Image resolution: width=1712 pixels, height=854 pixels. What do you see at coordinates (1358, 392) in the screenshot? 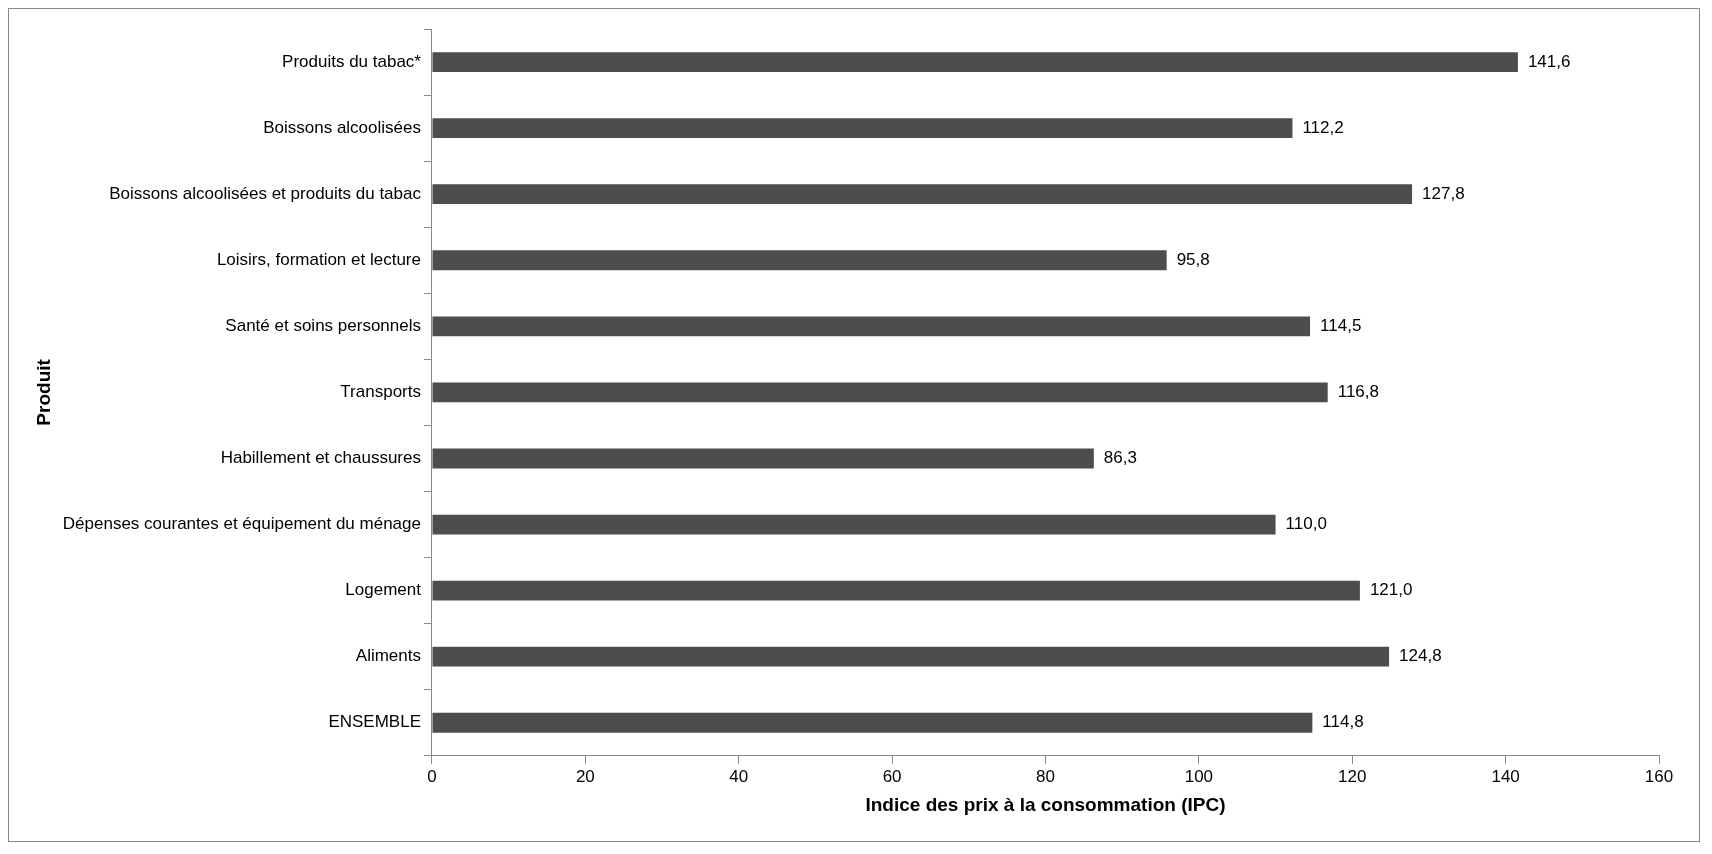
I see `data-label: 116,8` at bounding box center [1358, 392].